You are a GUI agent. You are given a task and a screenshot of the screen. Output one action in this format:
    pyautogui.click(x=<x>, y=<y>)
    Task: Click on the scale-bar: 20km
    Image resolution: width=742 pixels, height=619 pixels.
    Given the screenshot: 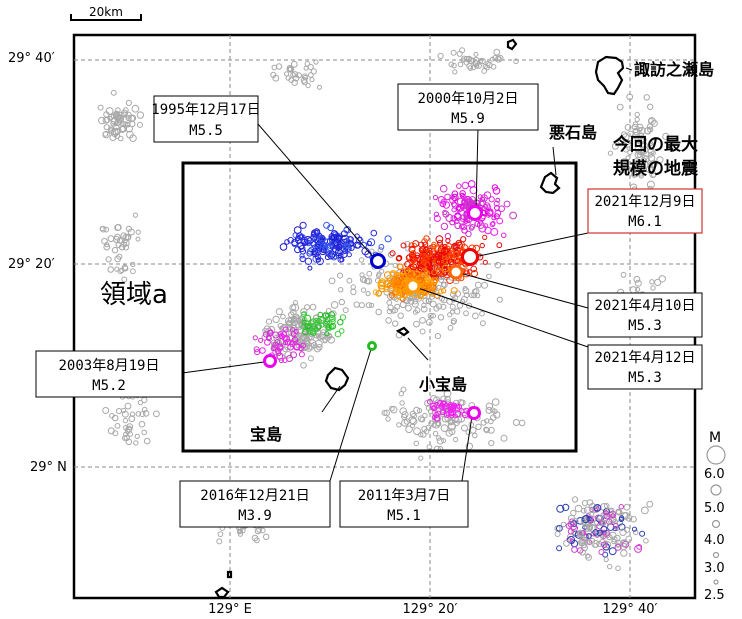 What is the action you would take?
    pyautogui.click(x=106, y=13)
    